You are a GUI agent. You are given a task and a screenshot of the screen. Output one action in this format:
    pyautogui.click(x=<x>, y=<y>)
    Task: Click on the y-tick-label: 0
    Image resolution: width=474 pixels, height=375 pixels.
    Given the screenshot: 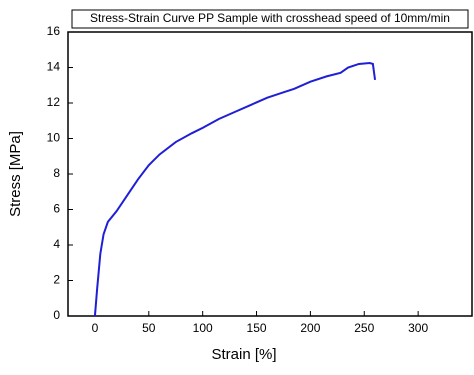 What is the action you would take?
    pyautogui.click(x=56, y=315)
    